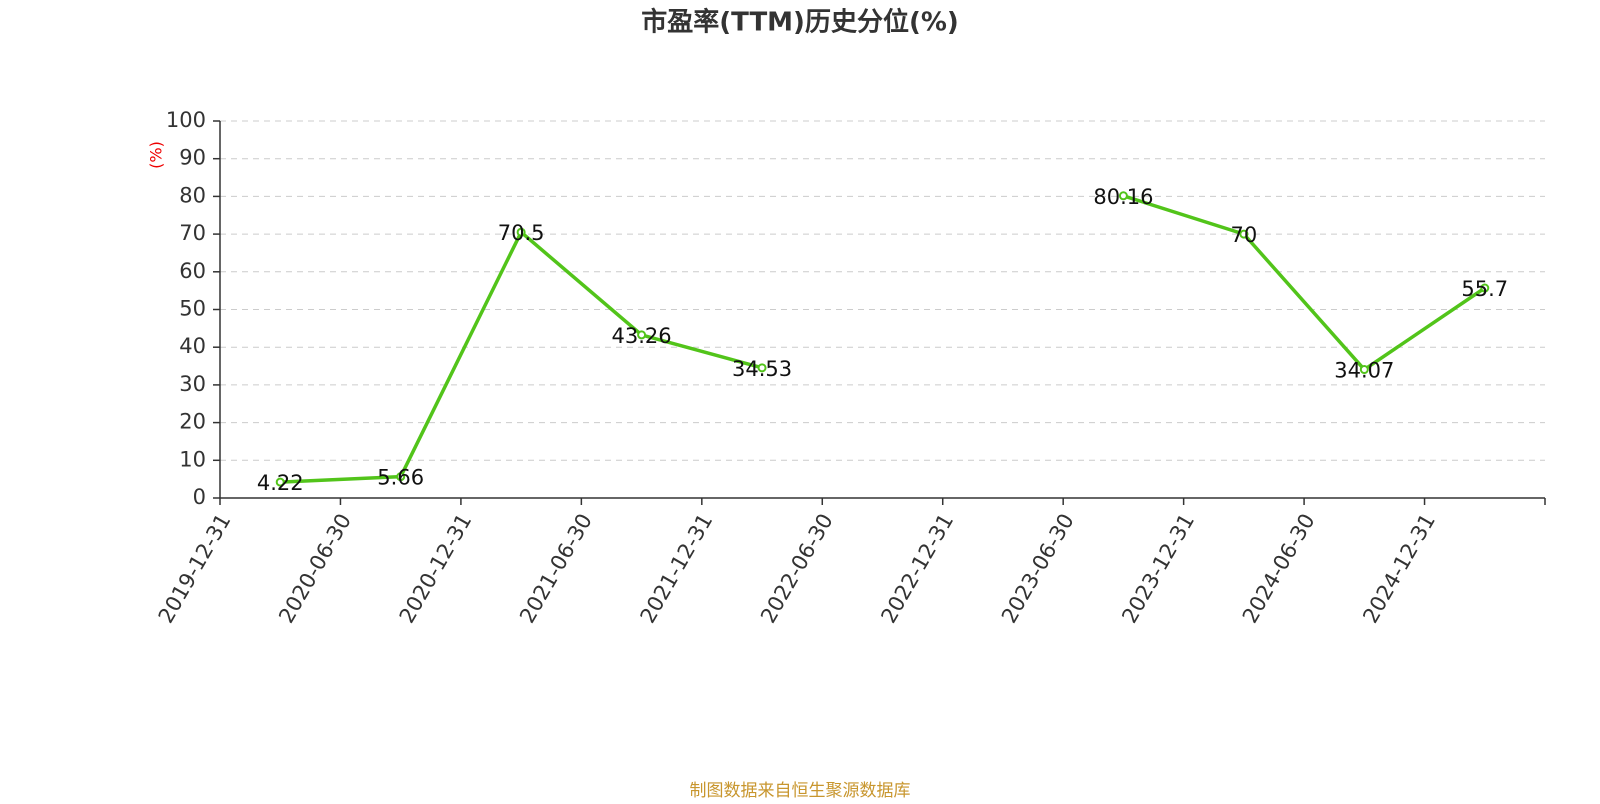  Describe the element at coordinates (800, 790) in the screenshot. I see `source-note: 制图数据来自恒生聚源数据库` at that location.